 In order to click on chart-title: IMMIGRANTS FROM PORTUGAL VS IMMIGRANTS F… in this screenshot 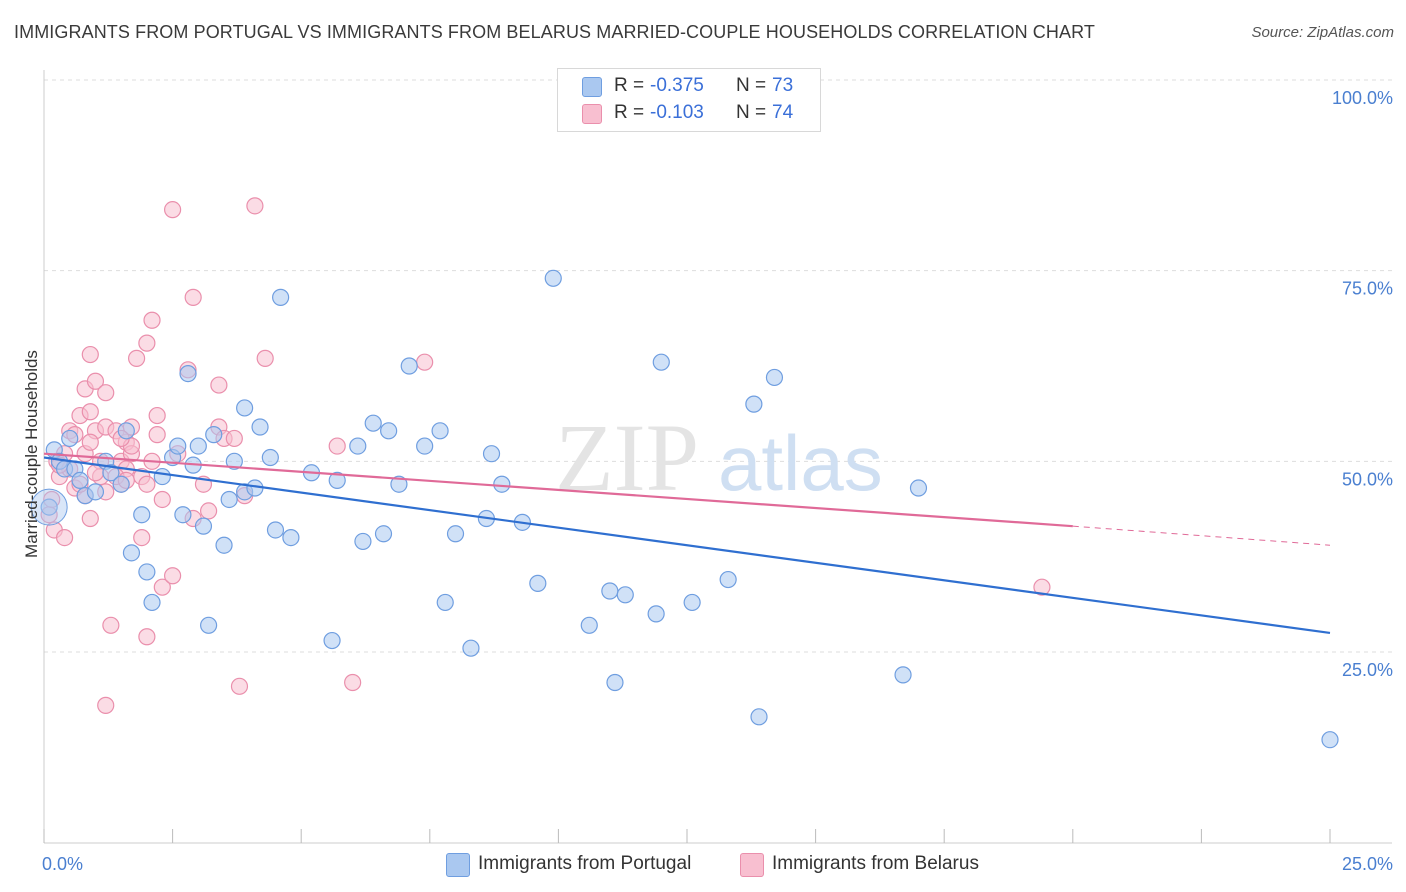, I will do `click(554, 32)`.